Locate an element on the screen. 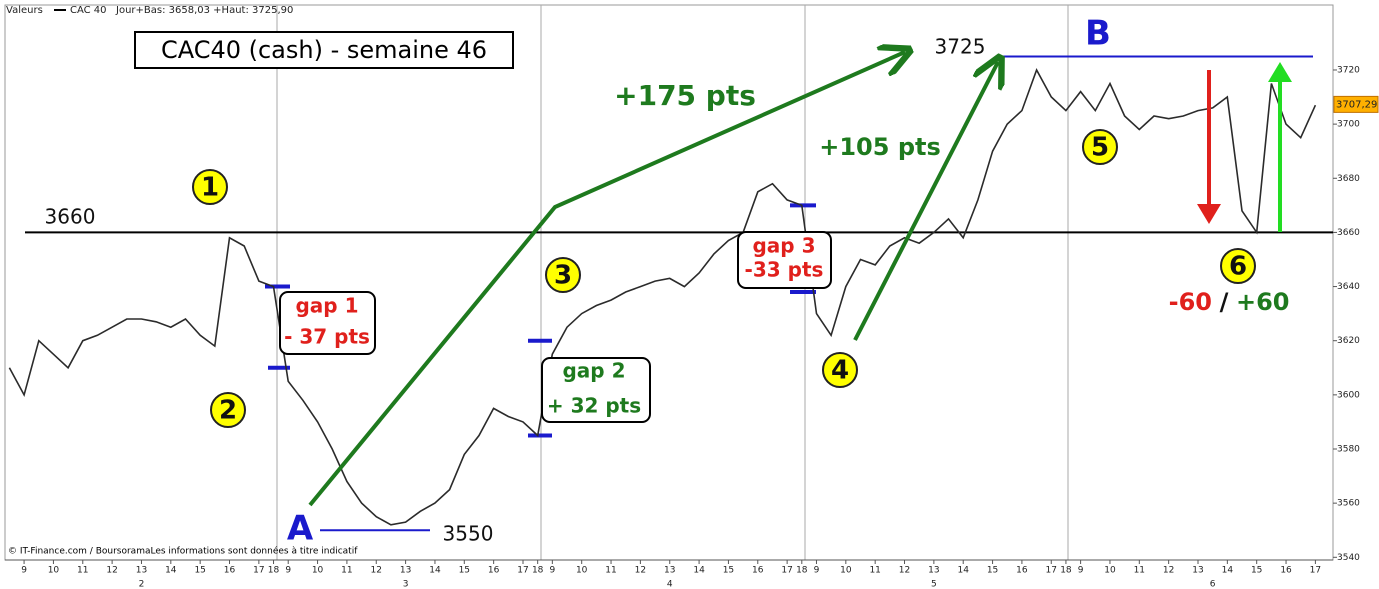  y-tick-label: 3700 is located at coordinates (1348, 125).